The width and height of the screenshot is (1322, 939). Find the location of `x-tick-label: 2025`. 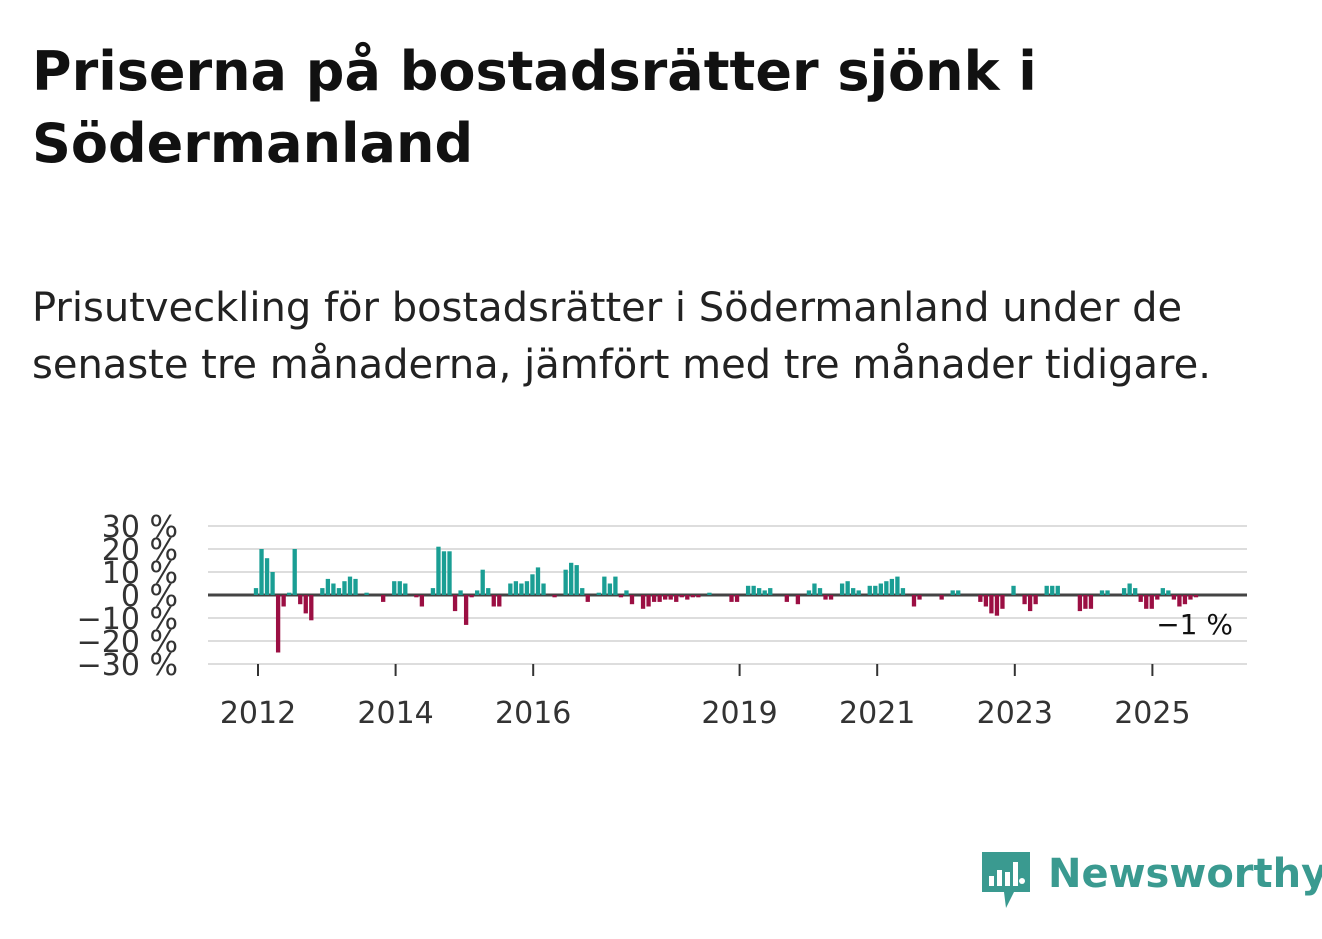

x-tick-label: 2025 is located at coordinates (1152, 713).